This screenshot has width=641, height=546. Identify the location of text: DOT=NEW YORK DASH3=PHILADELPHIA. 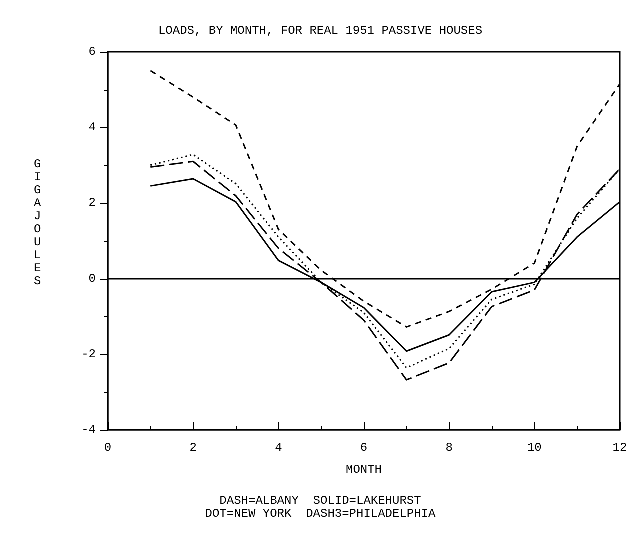
(321, 514).